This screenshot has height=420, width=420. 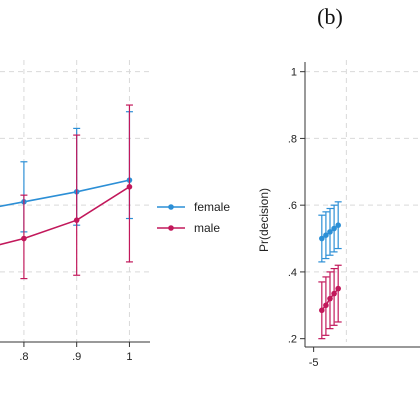 I want to click on left-x-tick-label: 1, so click(x=129, y=357).